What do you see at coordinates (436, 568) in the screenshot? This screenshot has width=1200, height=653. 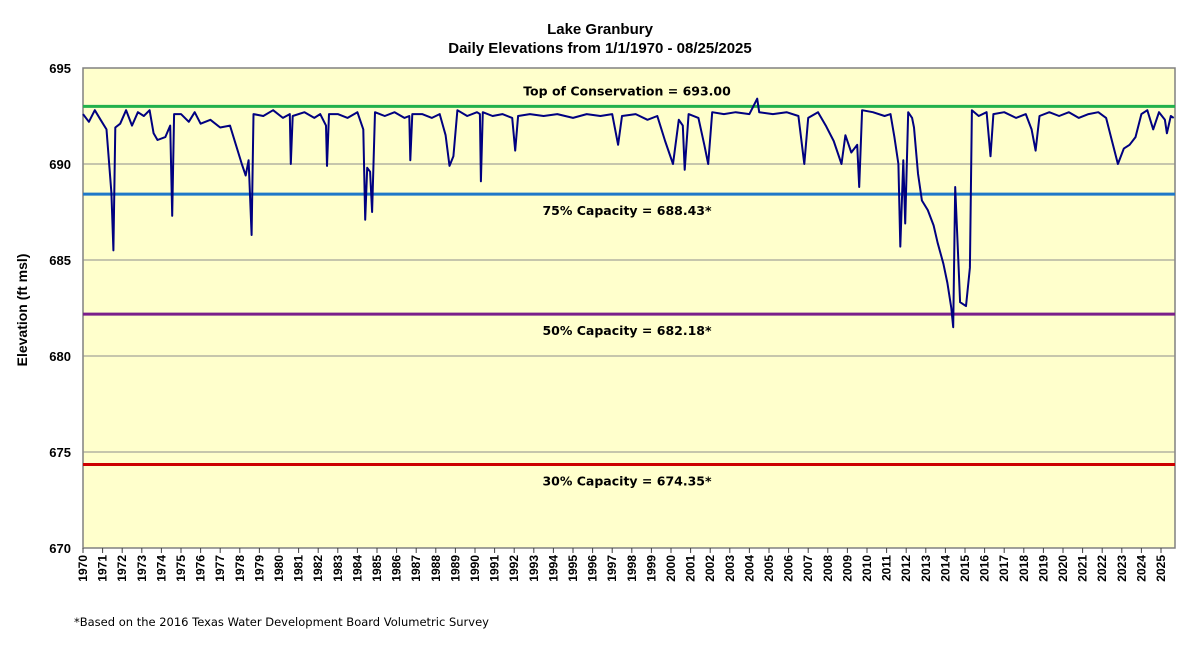 I see `x-tick-label: 1988` at bounding box center [436, 568].